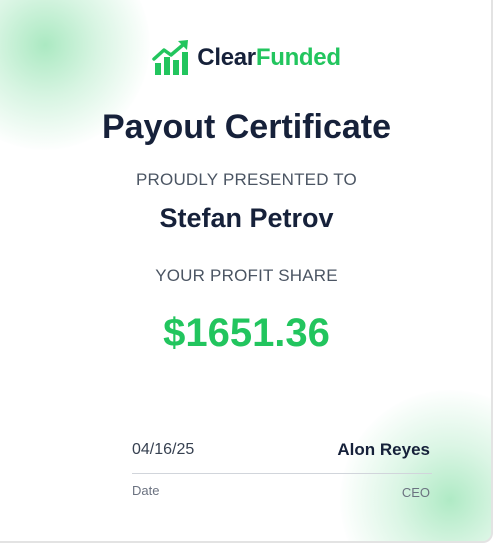 Image resolution: width=493 pixels, height=543 pixels. Describe the element at coordinates (146, 490) in the screenshot. I see `date-caption: Date` at that location.